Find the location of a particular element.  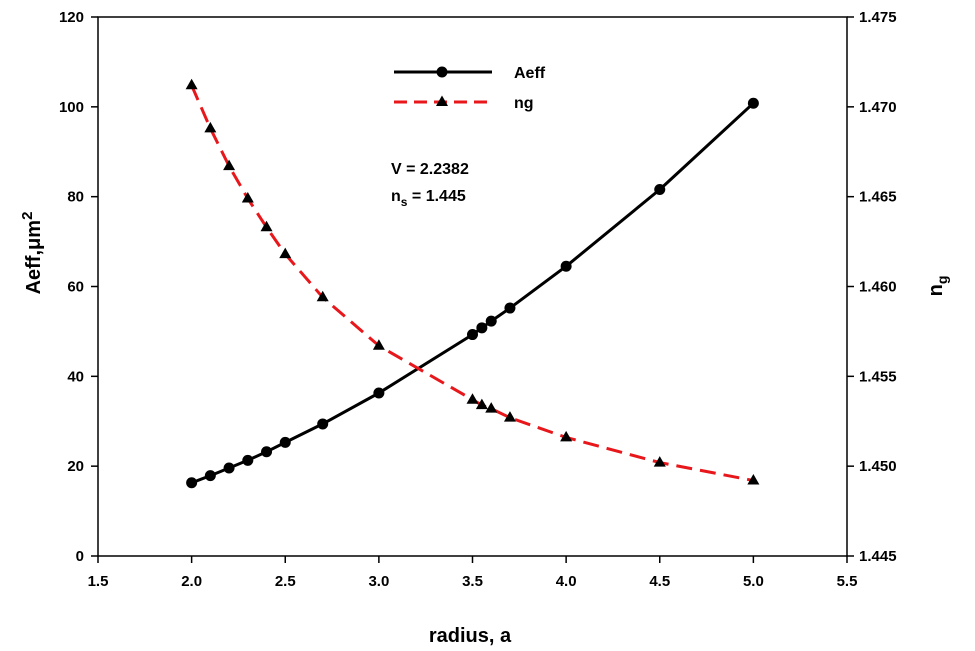

left-y-tick-label: 120 is located at coordinates (71, 17).